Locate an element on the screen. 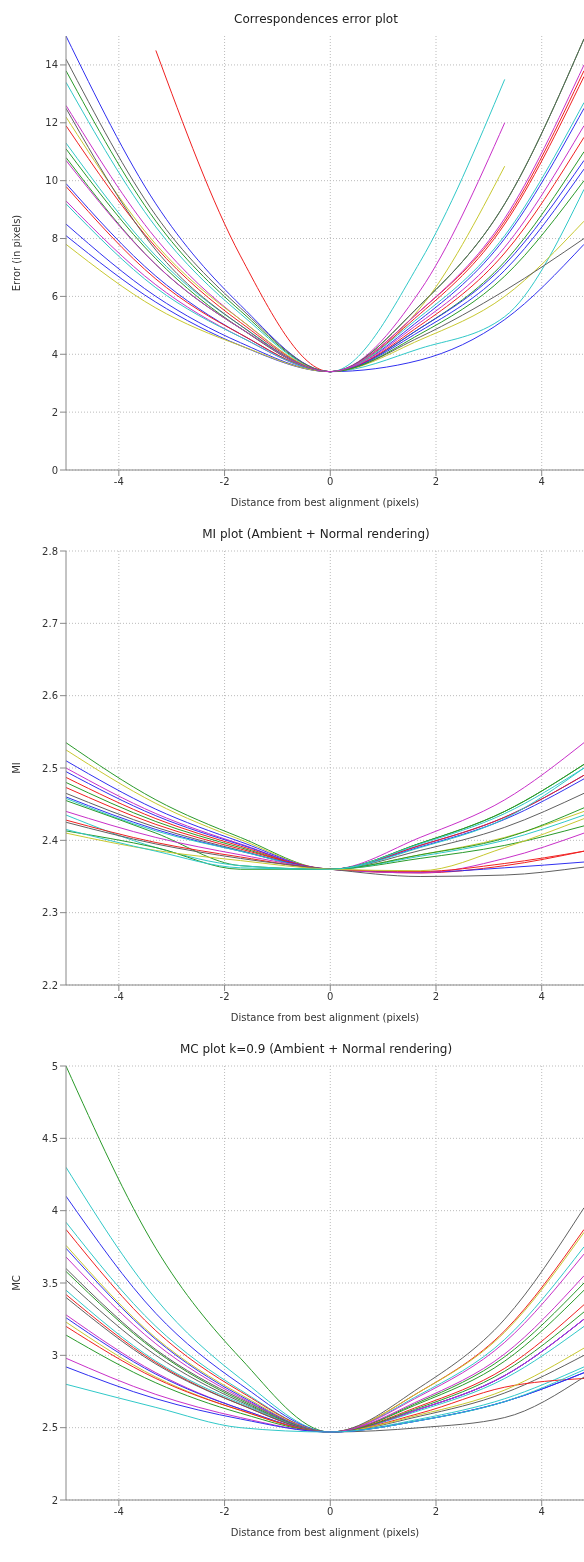 This screenshot has height=1562, width=584. y-tick-label: 2.8 is located at coordinates (50, 551).